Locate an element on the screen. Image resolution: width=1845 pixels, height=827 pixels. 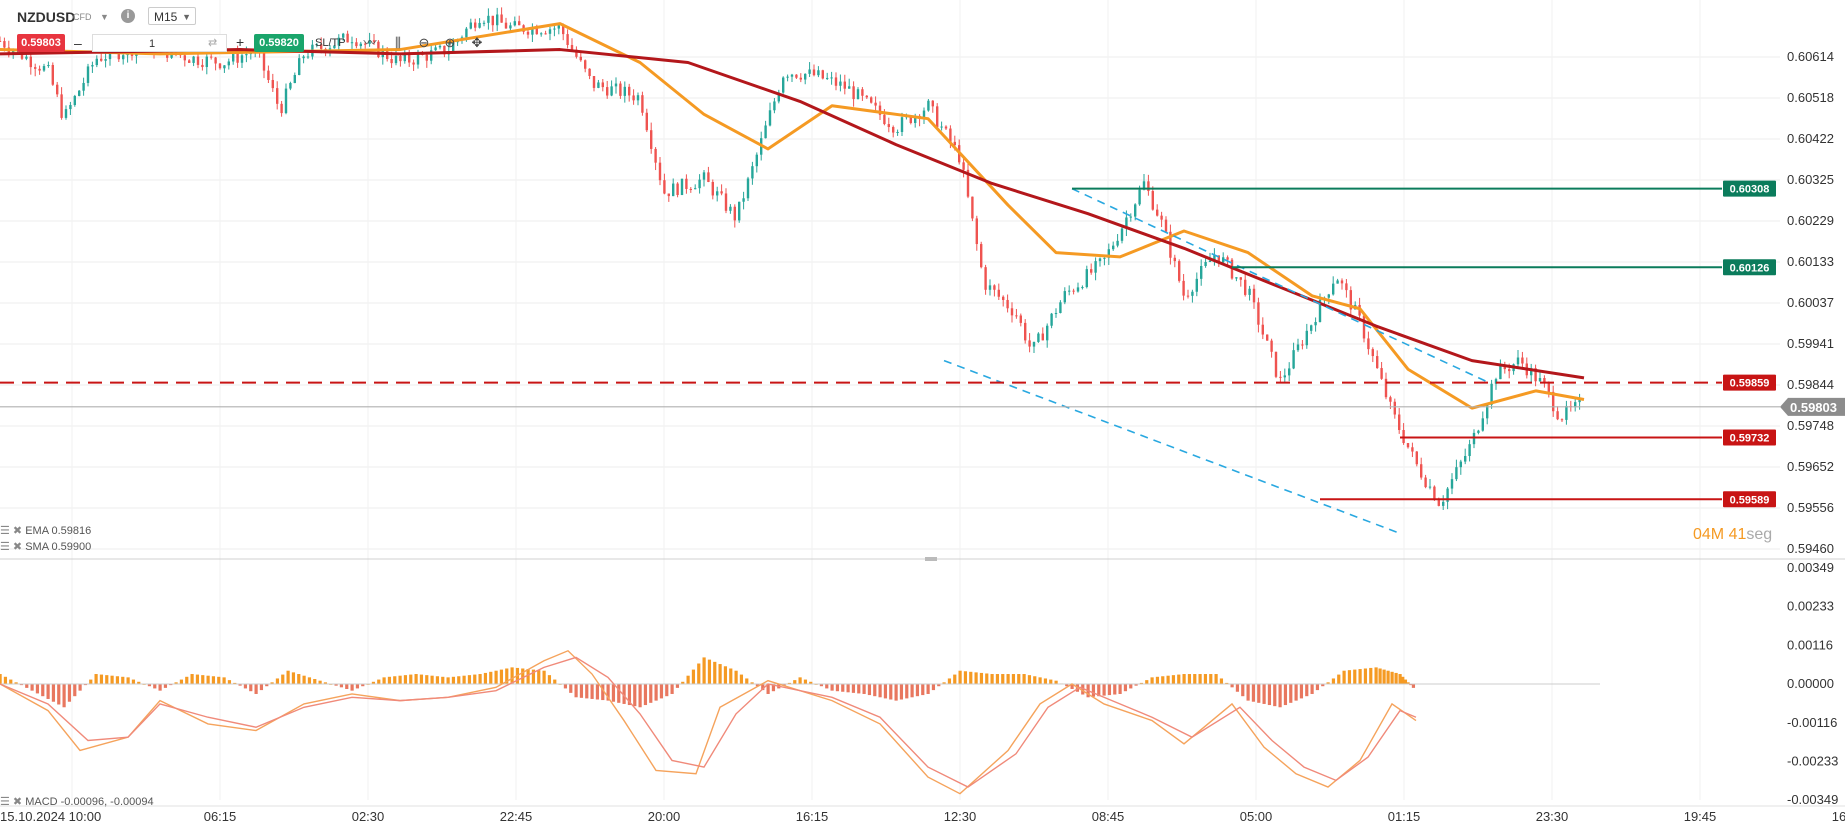
quantity-input: 1 is located at coordinates (159, 43).